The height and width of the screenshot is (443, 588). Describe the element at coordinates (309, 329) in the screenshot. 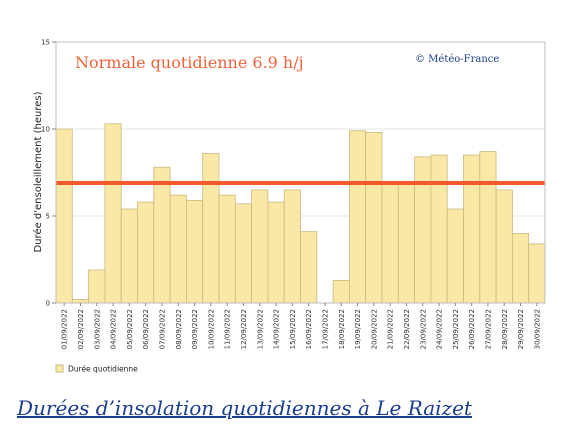

I see `x-tick-label: 16/09/2022` at that location.